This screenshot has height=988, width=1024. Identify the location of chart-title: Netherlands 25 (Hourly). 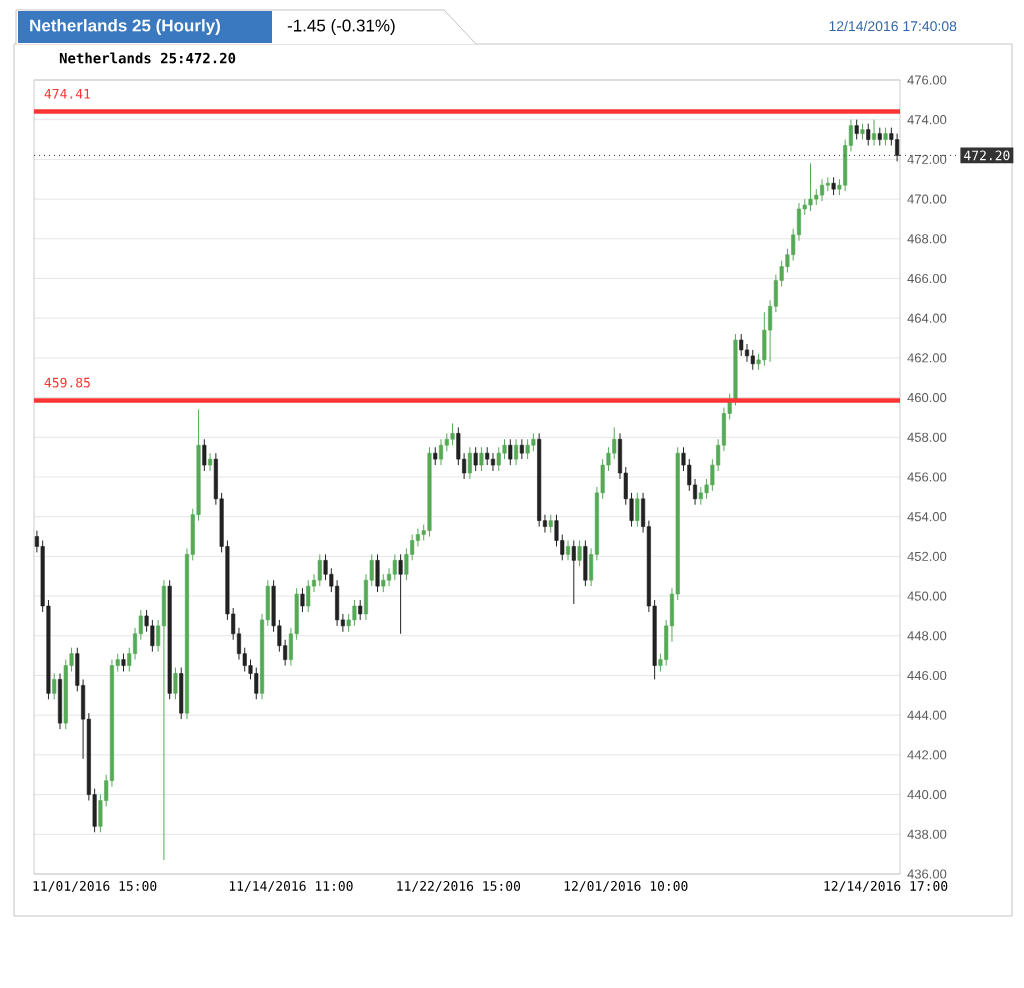
(125, 27).